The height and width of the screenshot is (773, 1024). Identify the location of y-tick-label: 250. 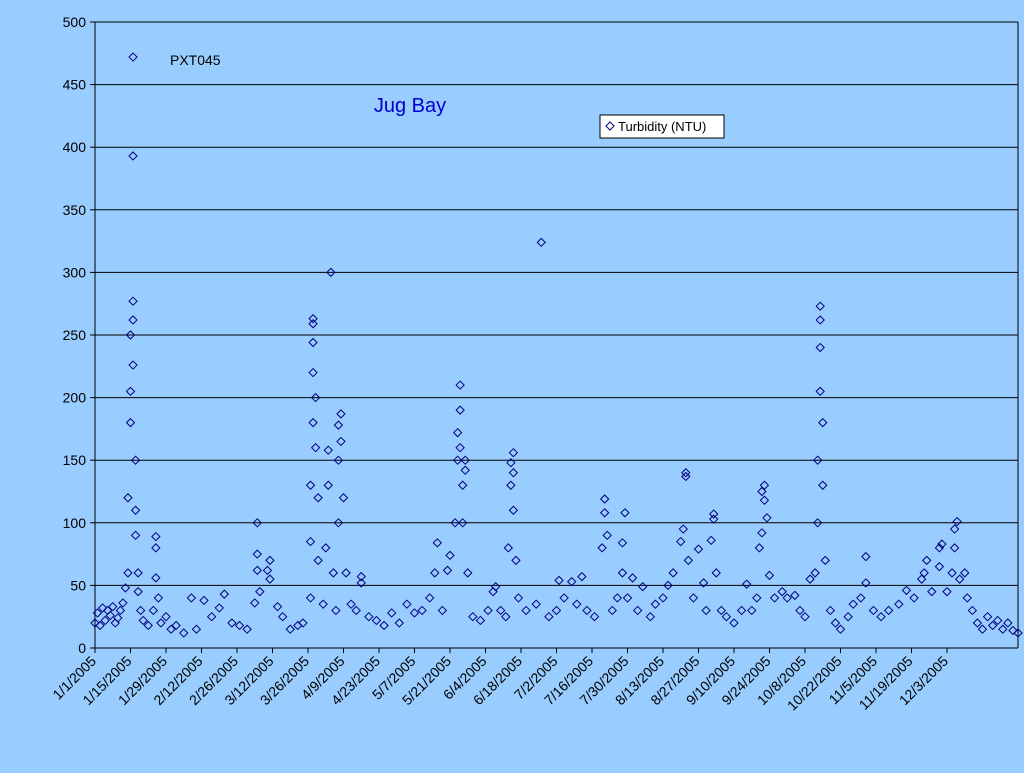
(75, 335).